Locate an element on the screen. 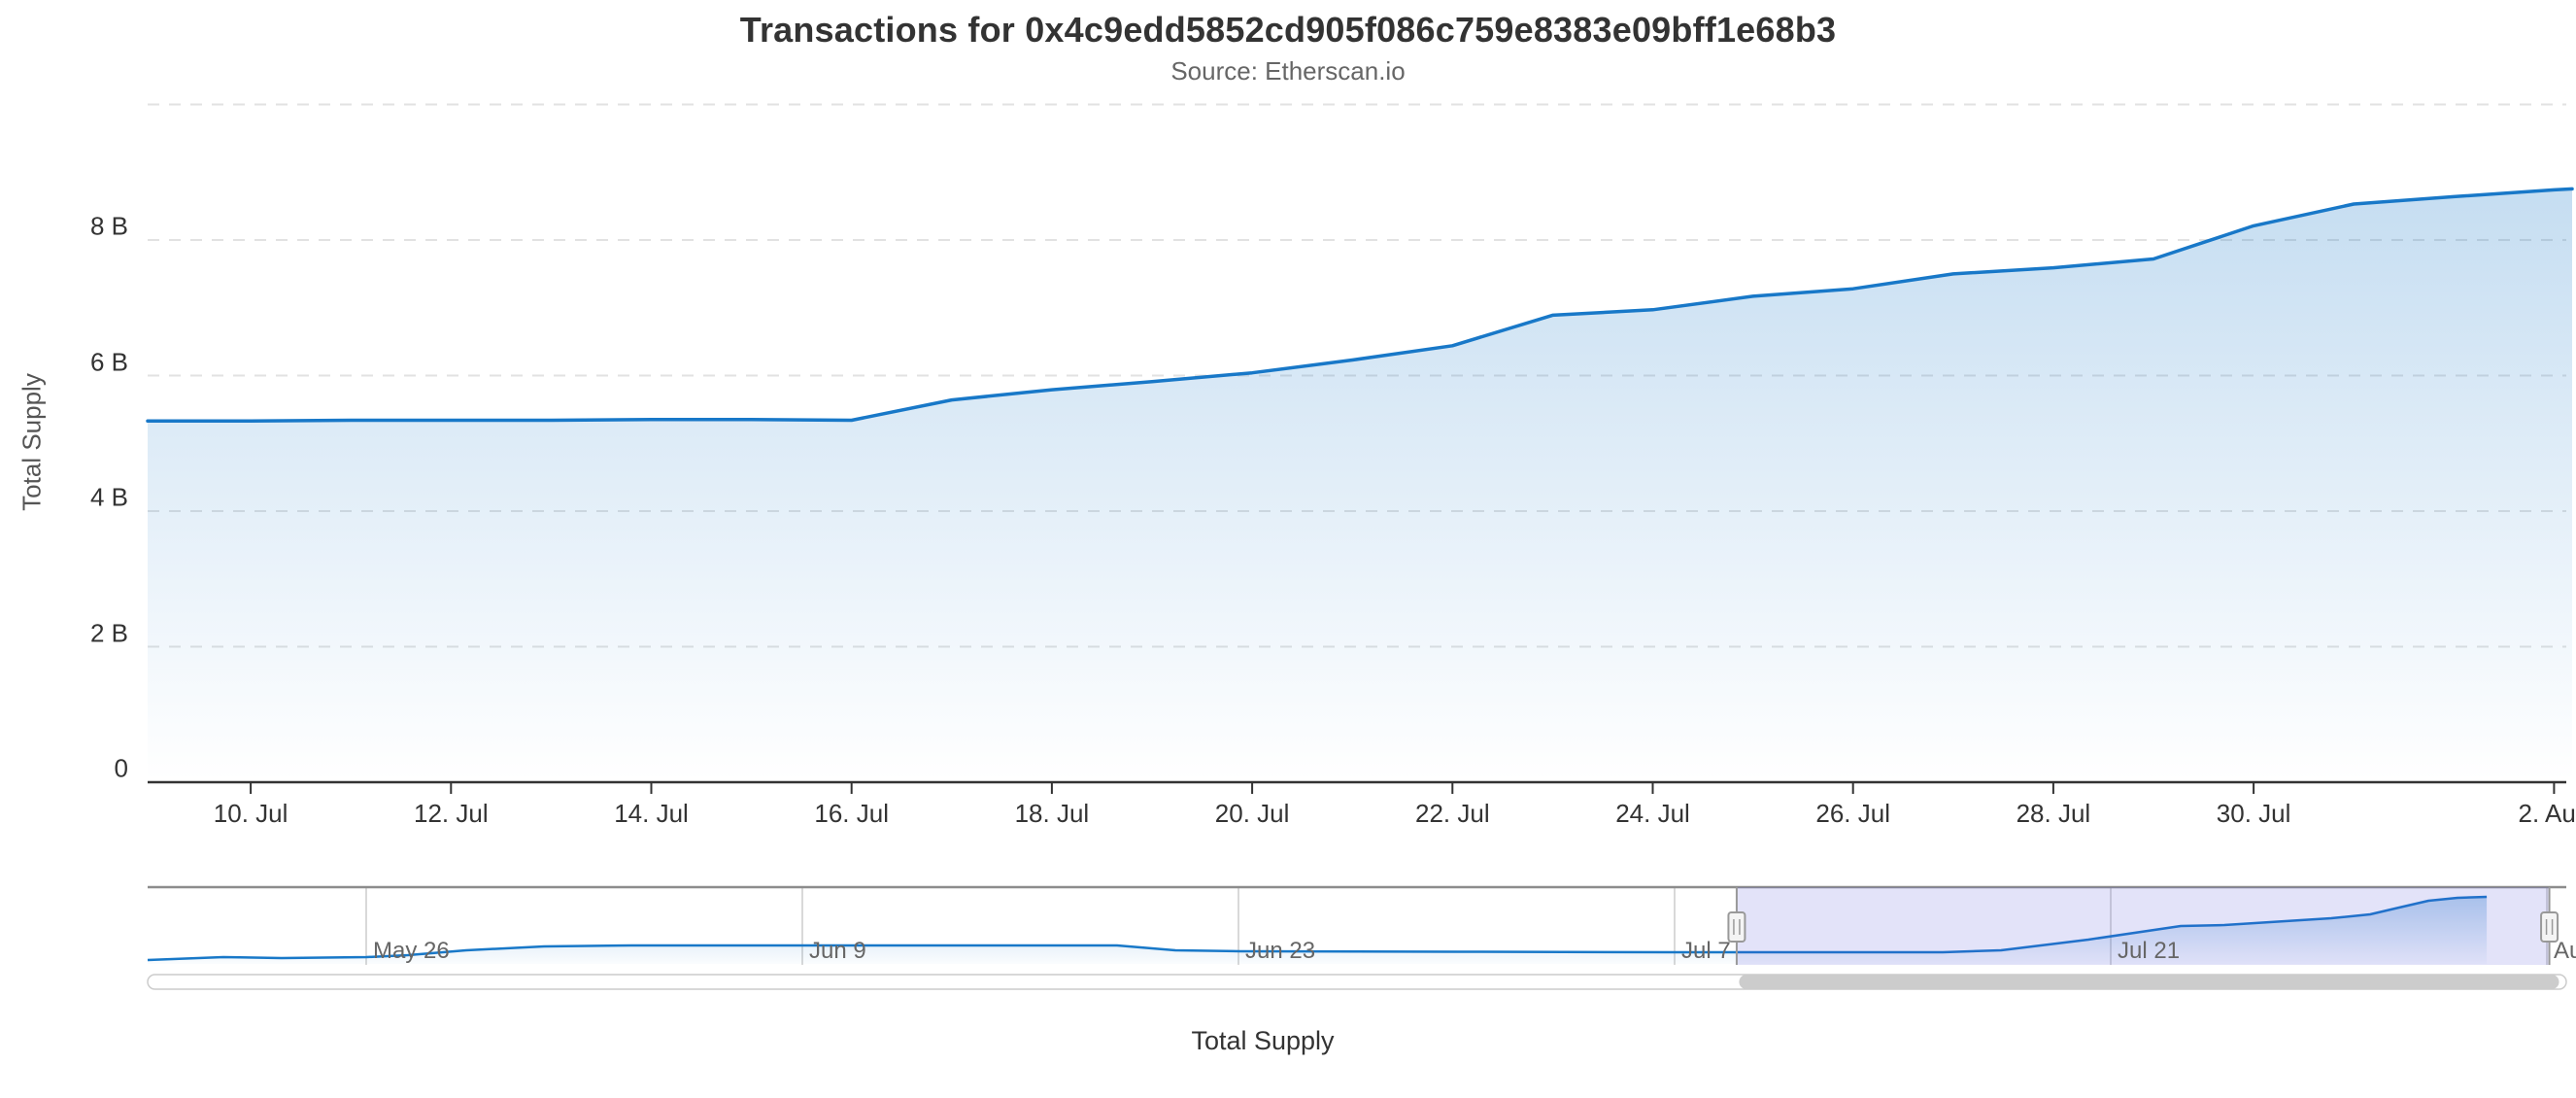 The height and width of the screenshot is (1098, 2576). navigator-handle-right is located at coordinates (2549, 927).